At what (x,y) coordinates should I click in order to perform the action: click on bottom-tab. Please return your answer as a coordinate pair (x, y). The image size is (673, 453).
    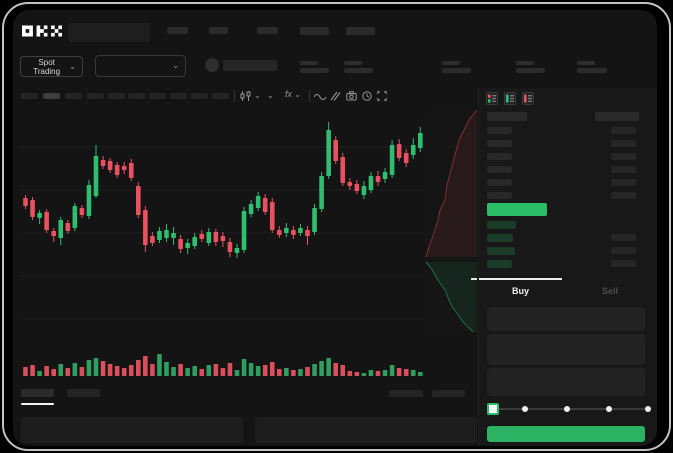
    Looking at the image, I should click on (83, 393).